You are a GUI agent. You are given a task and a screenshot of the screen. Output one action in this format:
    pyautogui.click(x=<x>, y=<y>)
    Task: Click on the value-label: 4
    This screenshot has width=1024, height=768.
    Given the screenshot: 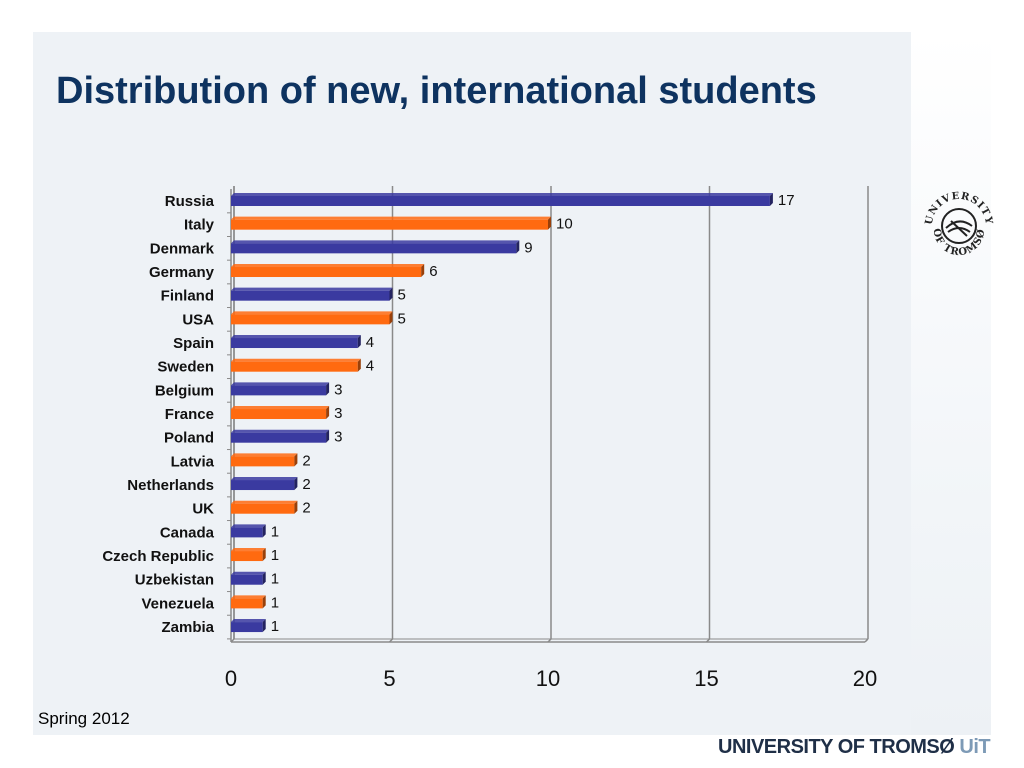 What is the action you would take?
    pyautogui.click(x=370, y=366)
    